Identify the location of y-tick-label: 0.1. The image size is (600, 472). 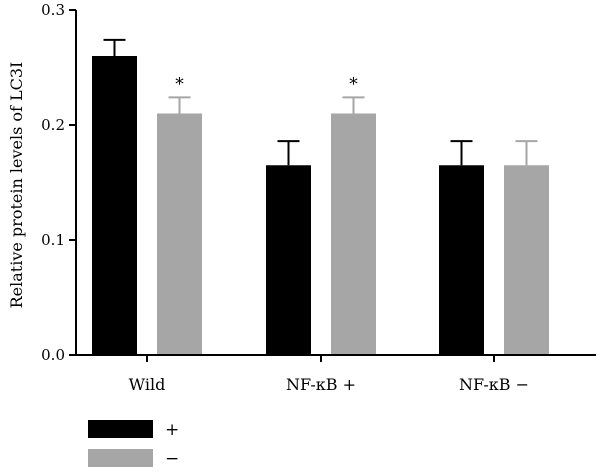
(53, 240).